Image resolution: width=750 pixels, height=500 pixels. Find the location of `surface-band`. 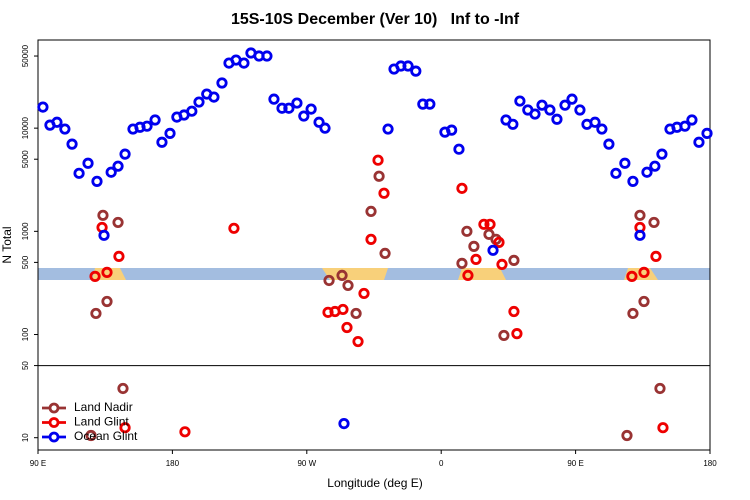

surface-band is located at coordinates (374, 274).